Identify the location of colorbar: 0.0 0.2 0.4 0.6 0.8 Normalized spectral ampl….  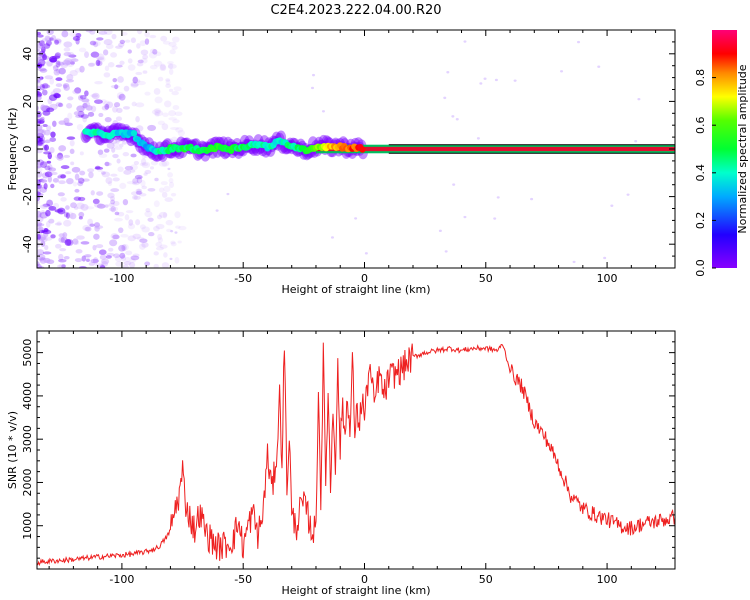
(721, 153).